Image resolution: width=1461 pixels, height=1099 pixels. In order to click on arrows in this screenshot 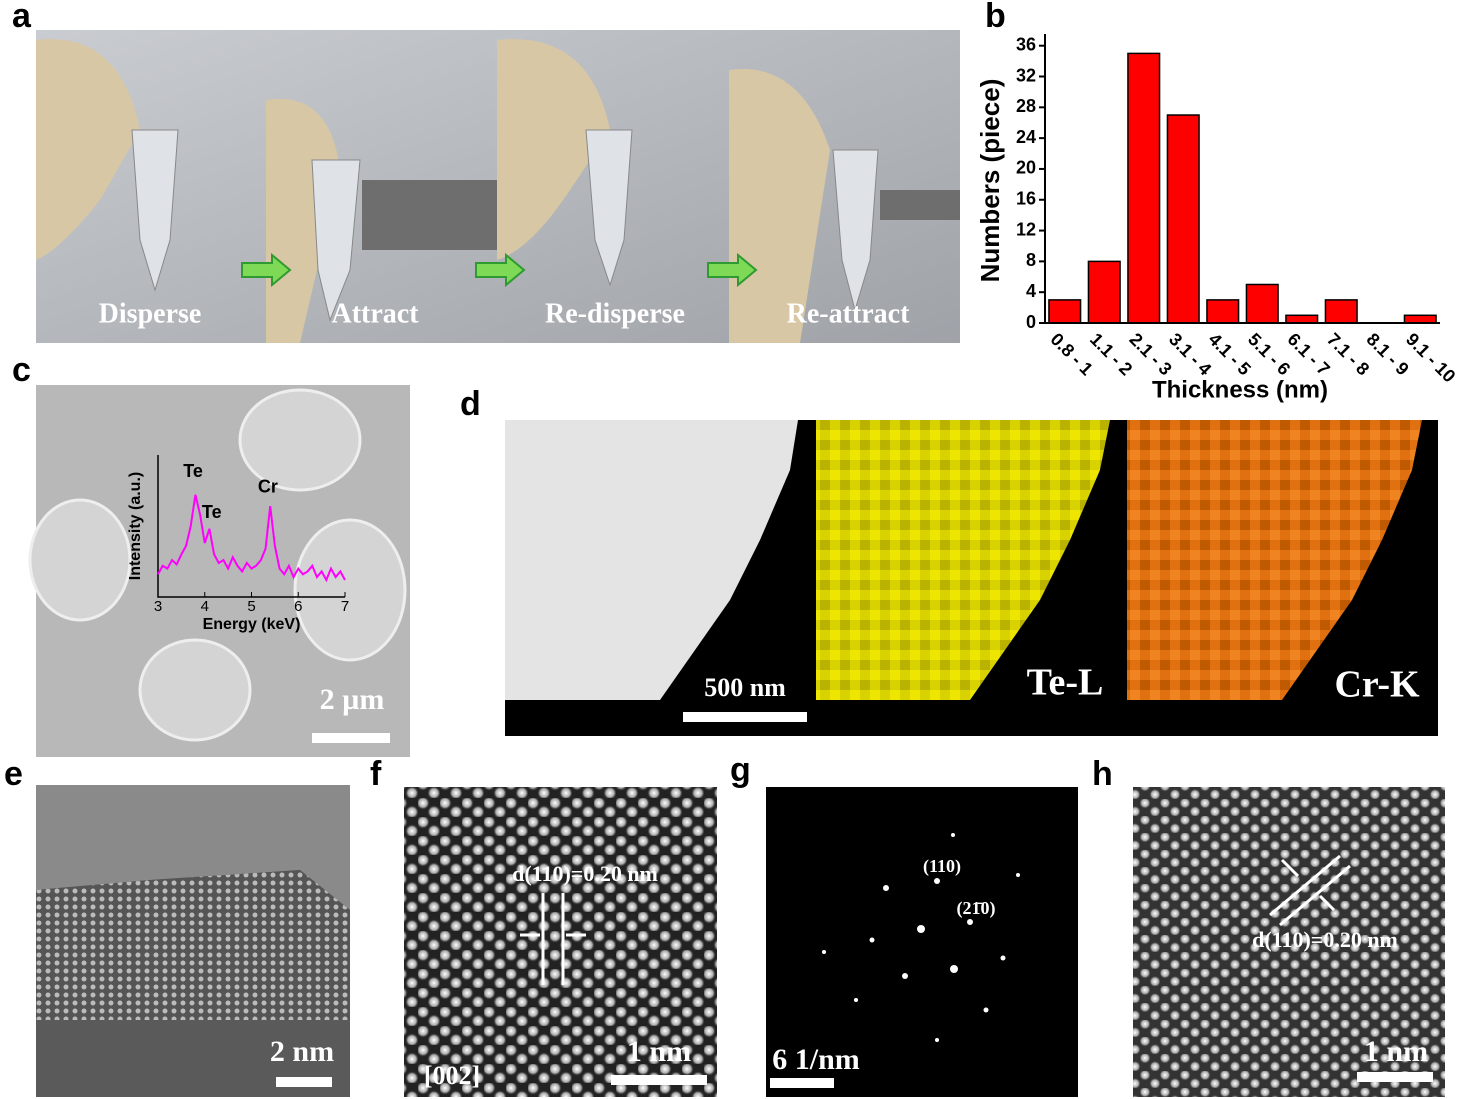, I will do `click(499, 270)`.